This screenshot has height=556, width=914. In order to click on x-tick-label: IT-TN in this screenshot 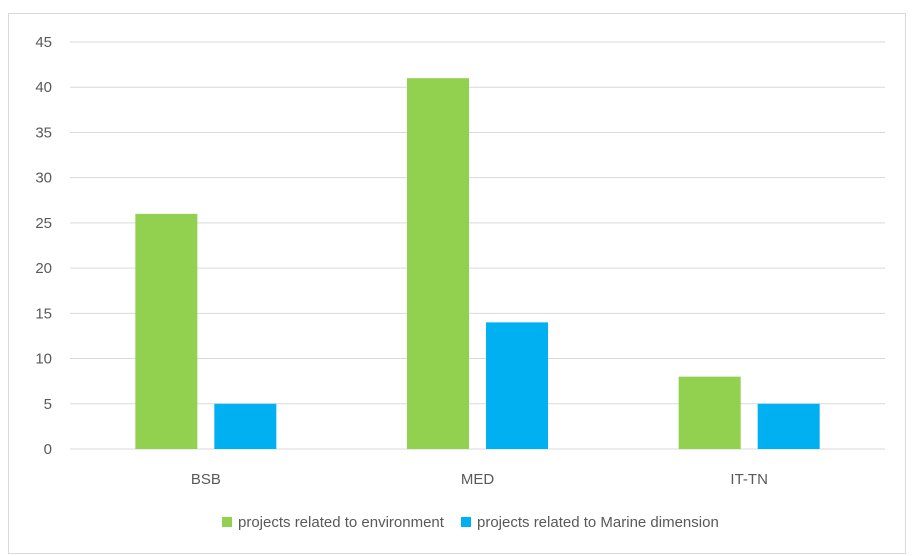, I will do `click(749, 479)`.